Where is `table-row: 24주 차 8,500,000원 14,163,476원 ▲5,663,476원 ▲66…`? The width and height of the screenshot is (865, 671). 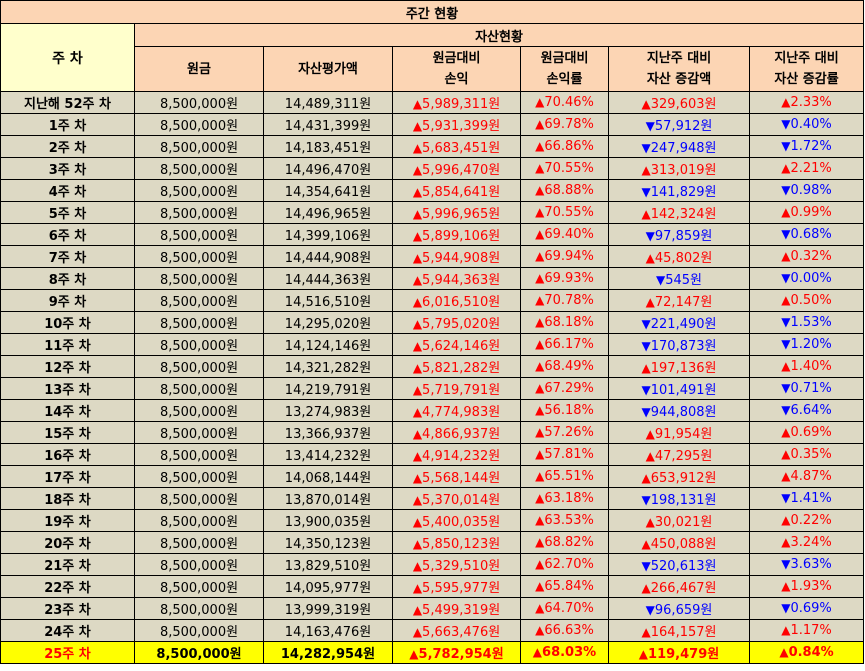 table-row: 24주 차 8,500,000원 14,163,476원 ▲5,663,476원 ▲66… is located at coordinates (432, 630).